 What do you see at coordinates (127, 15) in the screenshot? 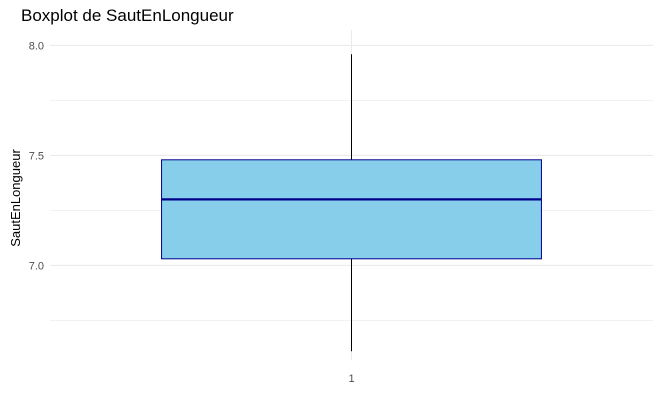
I see `chart-title: Boxplot de SautEnLongueur` at bounding box center [127, 15].